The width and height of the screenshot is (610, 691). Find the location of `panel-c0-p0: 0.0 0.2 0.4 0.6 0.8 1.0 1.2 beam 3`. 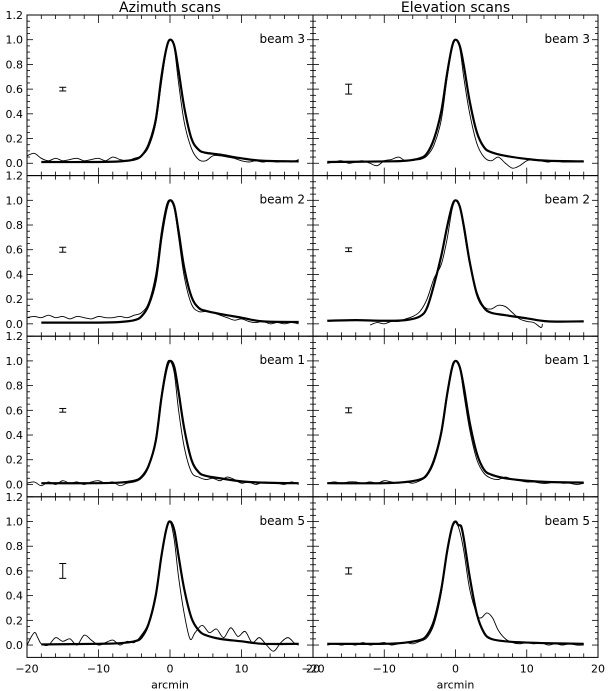

panel-c0-p0: 0.0 0.2 0.4 0.6 0.8 1.0 1.2 beam 3 is located at coordinates (160, 93).